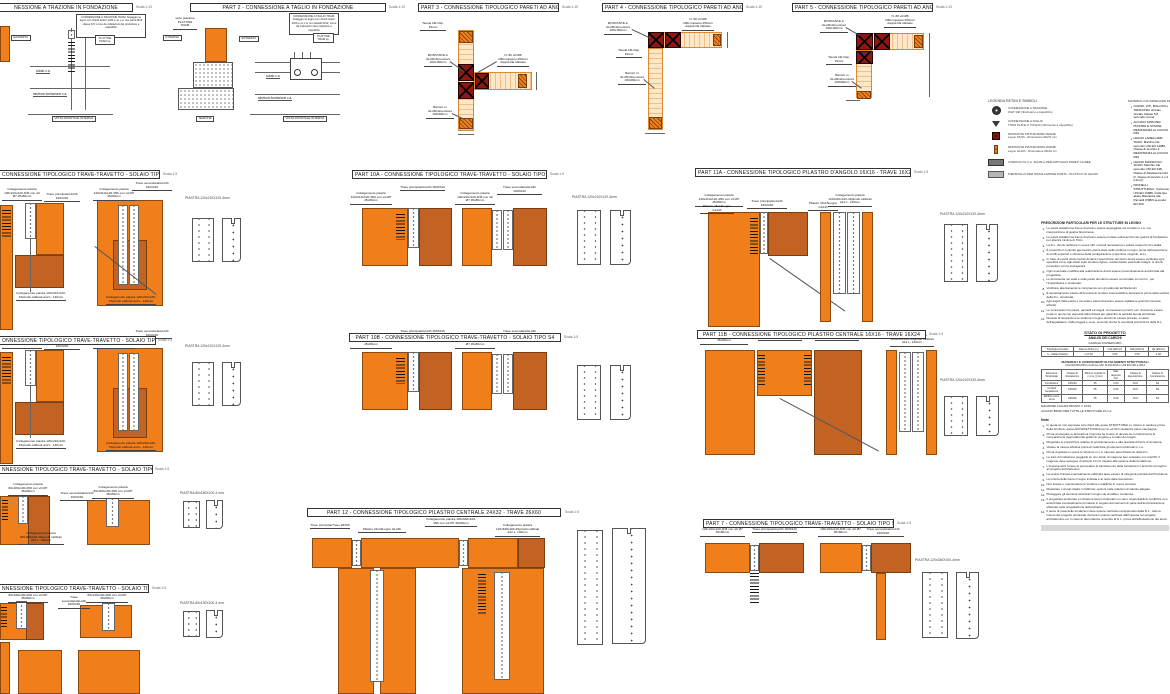 This screenshot has width=1170, height=694. What do you see at coordinates (398, 631) in the screenshot?
I see `timber-column` at bounding box center [398, 631].